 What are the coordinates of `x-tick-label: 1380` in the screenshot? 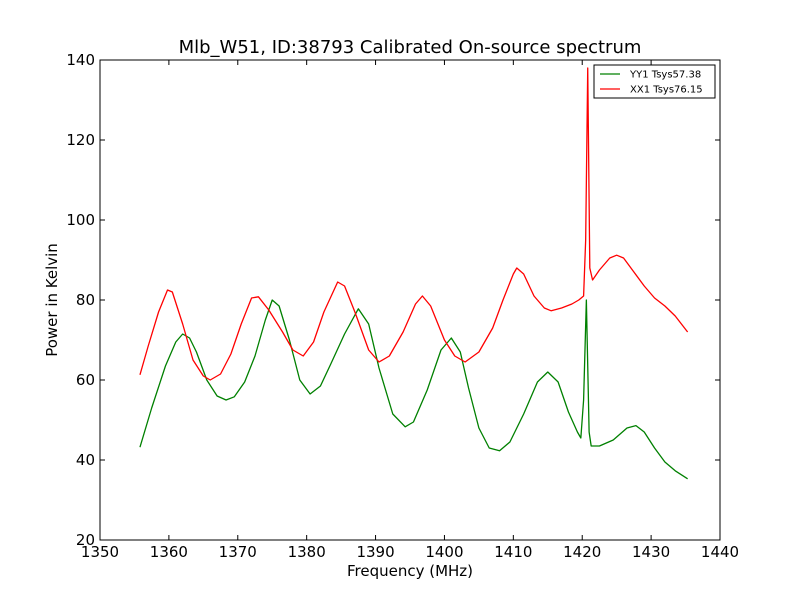 It's located at (307, 552).